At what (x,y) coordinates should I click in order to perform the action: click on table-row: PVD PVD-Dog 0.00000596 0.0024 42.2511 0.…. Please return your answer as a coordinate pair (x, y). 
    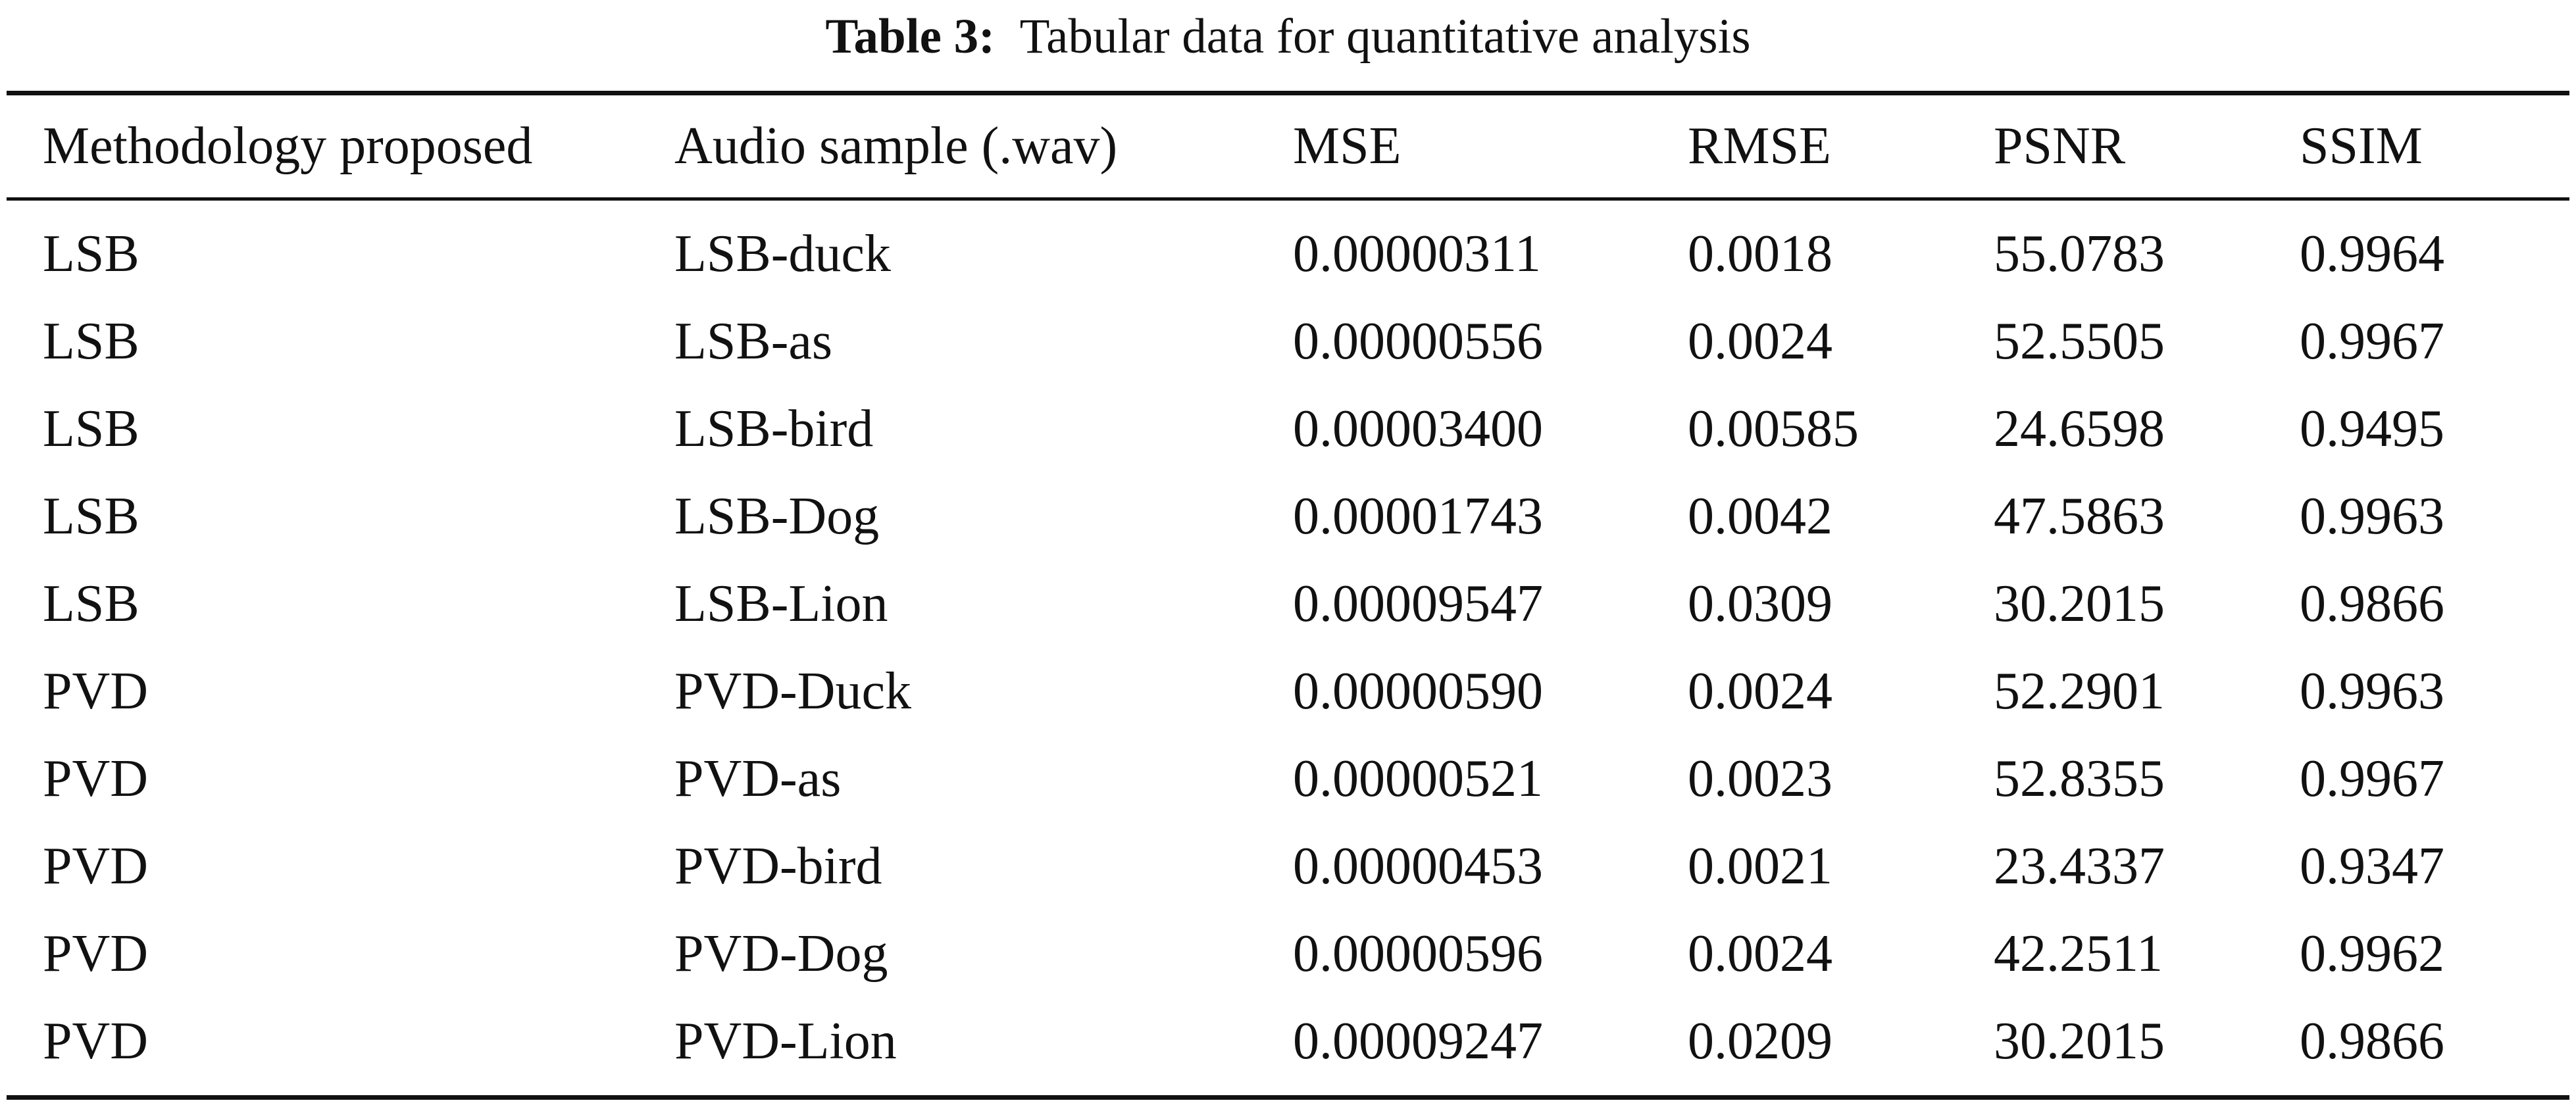
    Looking at the image, I should click on (1288, 954).